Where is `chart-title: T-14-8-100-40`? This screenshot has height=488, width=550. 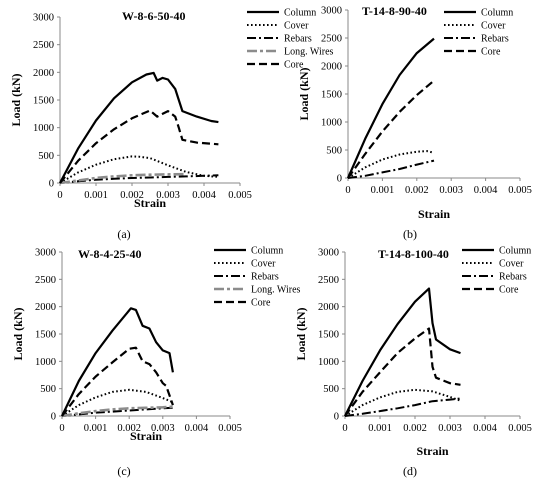 chart-title: T-14-8-100-40 is located at coordinates (413, 254).